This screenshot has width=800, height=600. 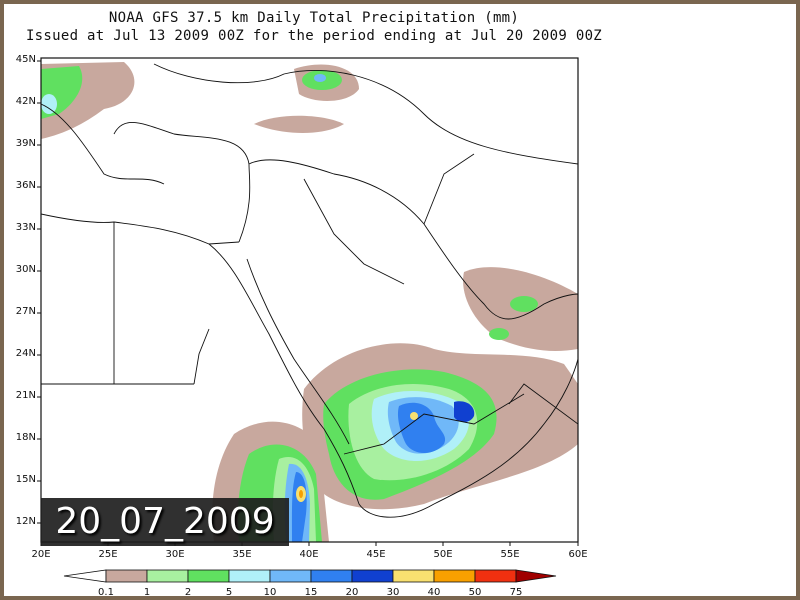 What do you see at coordinates (25, 311) in the screenshot?
I see `lat-label: 27N` at bounding box center [25, 311].